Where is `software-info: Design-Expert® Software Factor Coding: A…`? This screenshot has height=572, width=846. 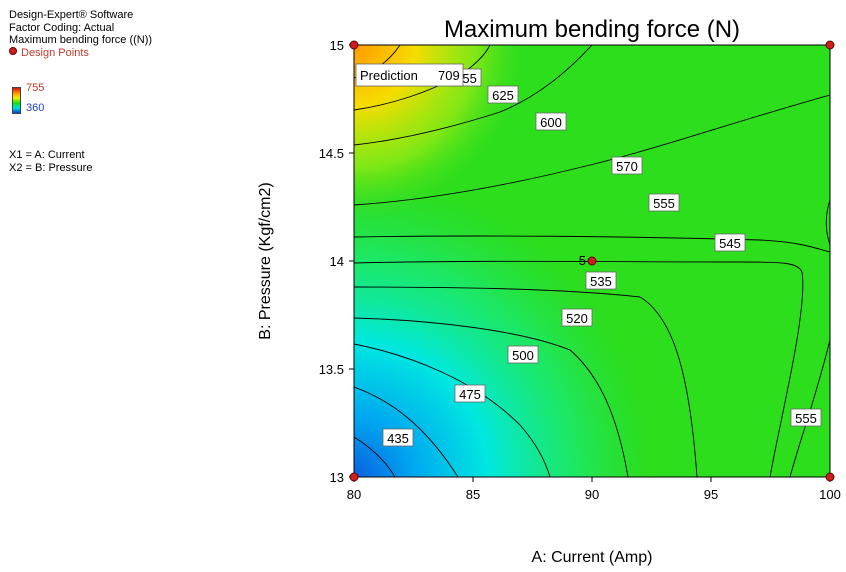 software-info: Design-Expert® Software Factor Coding: A… is located at coordinates (80, 34).